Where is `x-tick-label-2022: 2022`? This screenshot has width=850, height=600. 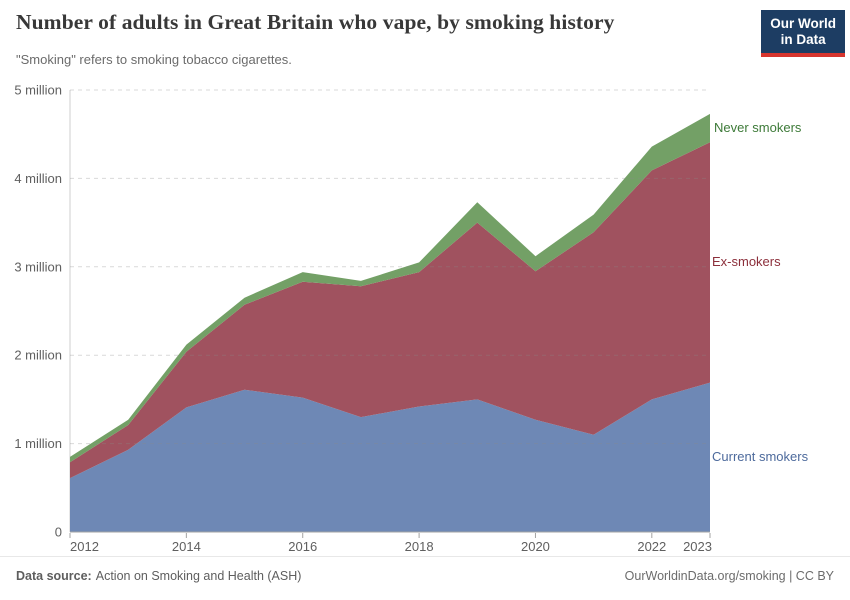
x-tick-label-2022: 2022 is located at coordinates (651, 546).